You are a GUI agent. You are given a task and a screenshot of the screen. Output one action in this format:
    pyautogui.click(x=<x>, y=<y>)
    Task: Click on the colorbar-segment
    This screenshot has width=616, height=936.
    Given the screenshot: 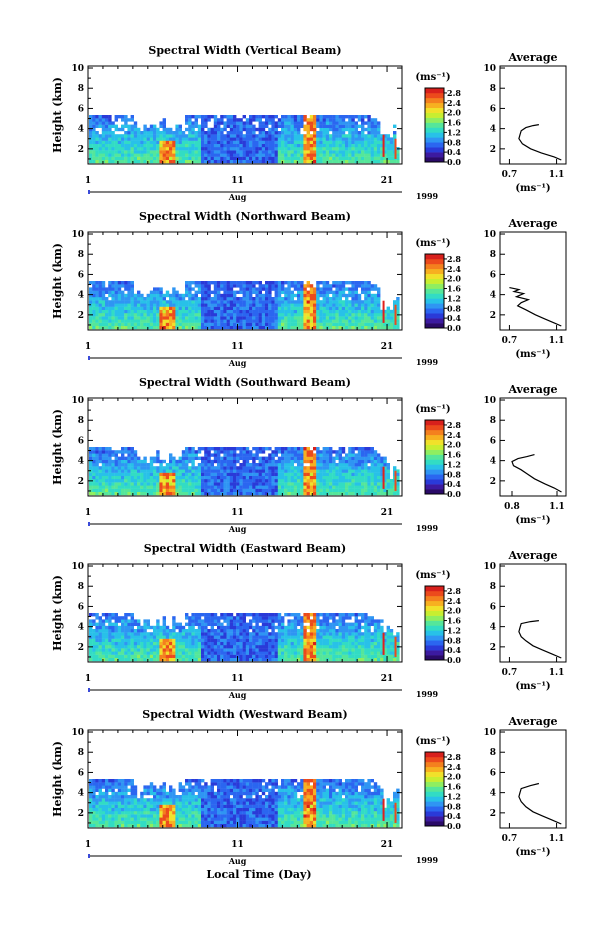 What is the action you would take?
    pyautogui.click(x=434, y=125)
    